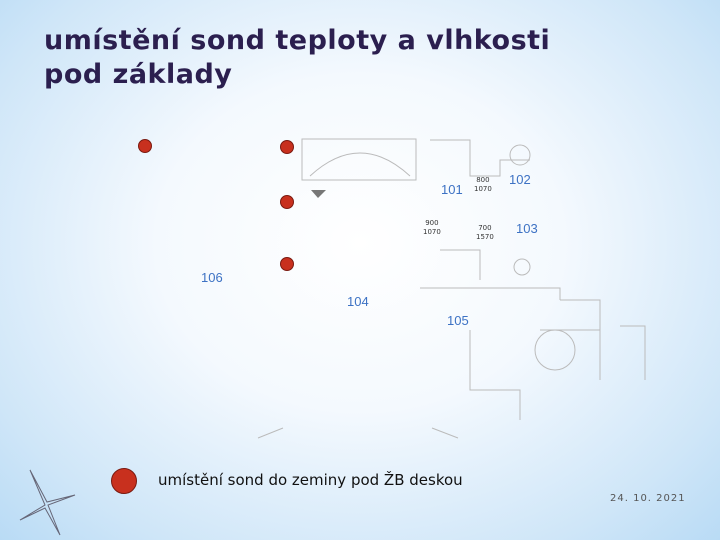 Image resolution: width=720 pixels, height=540 pixels. I want to click on plan-arc, so click(360, 164).